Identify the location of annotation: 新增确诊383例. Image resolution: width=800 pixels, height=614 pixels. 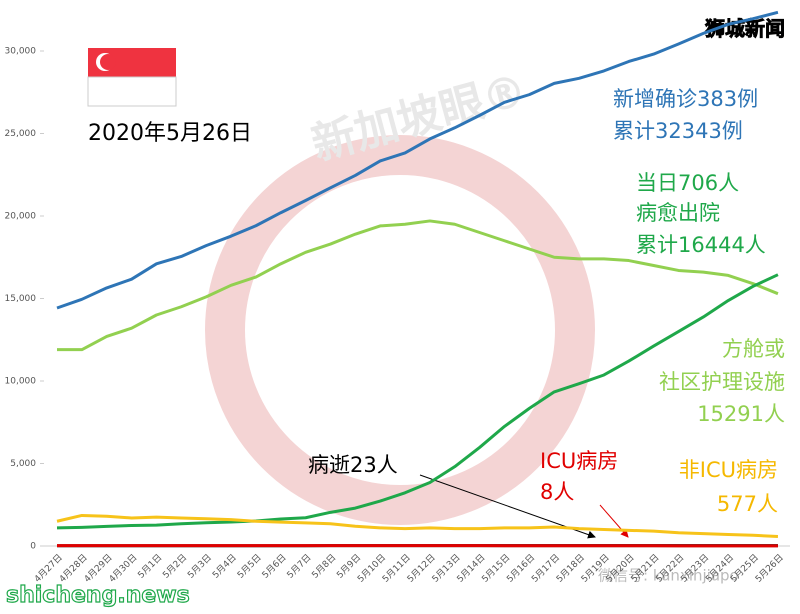
(685, 99).